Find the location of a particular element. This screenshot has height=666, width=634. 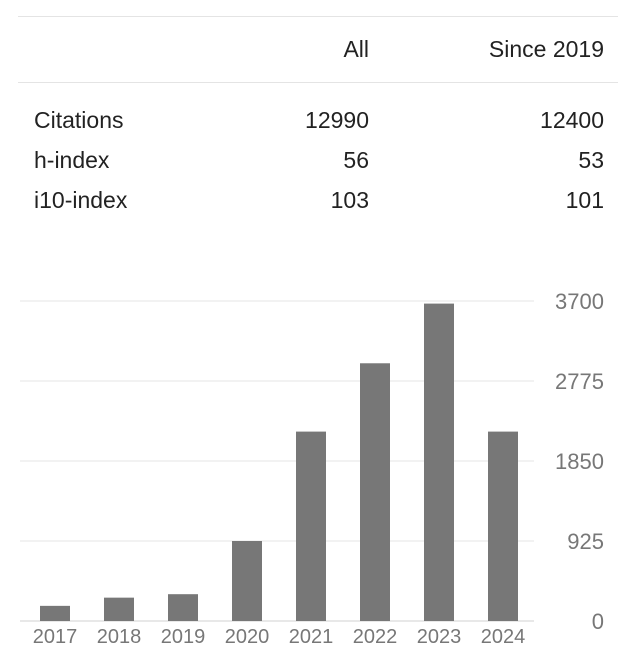

stats-row-i10-index: i10-index 103 101 is located at coordinates (318, 201).